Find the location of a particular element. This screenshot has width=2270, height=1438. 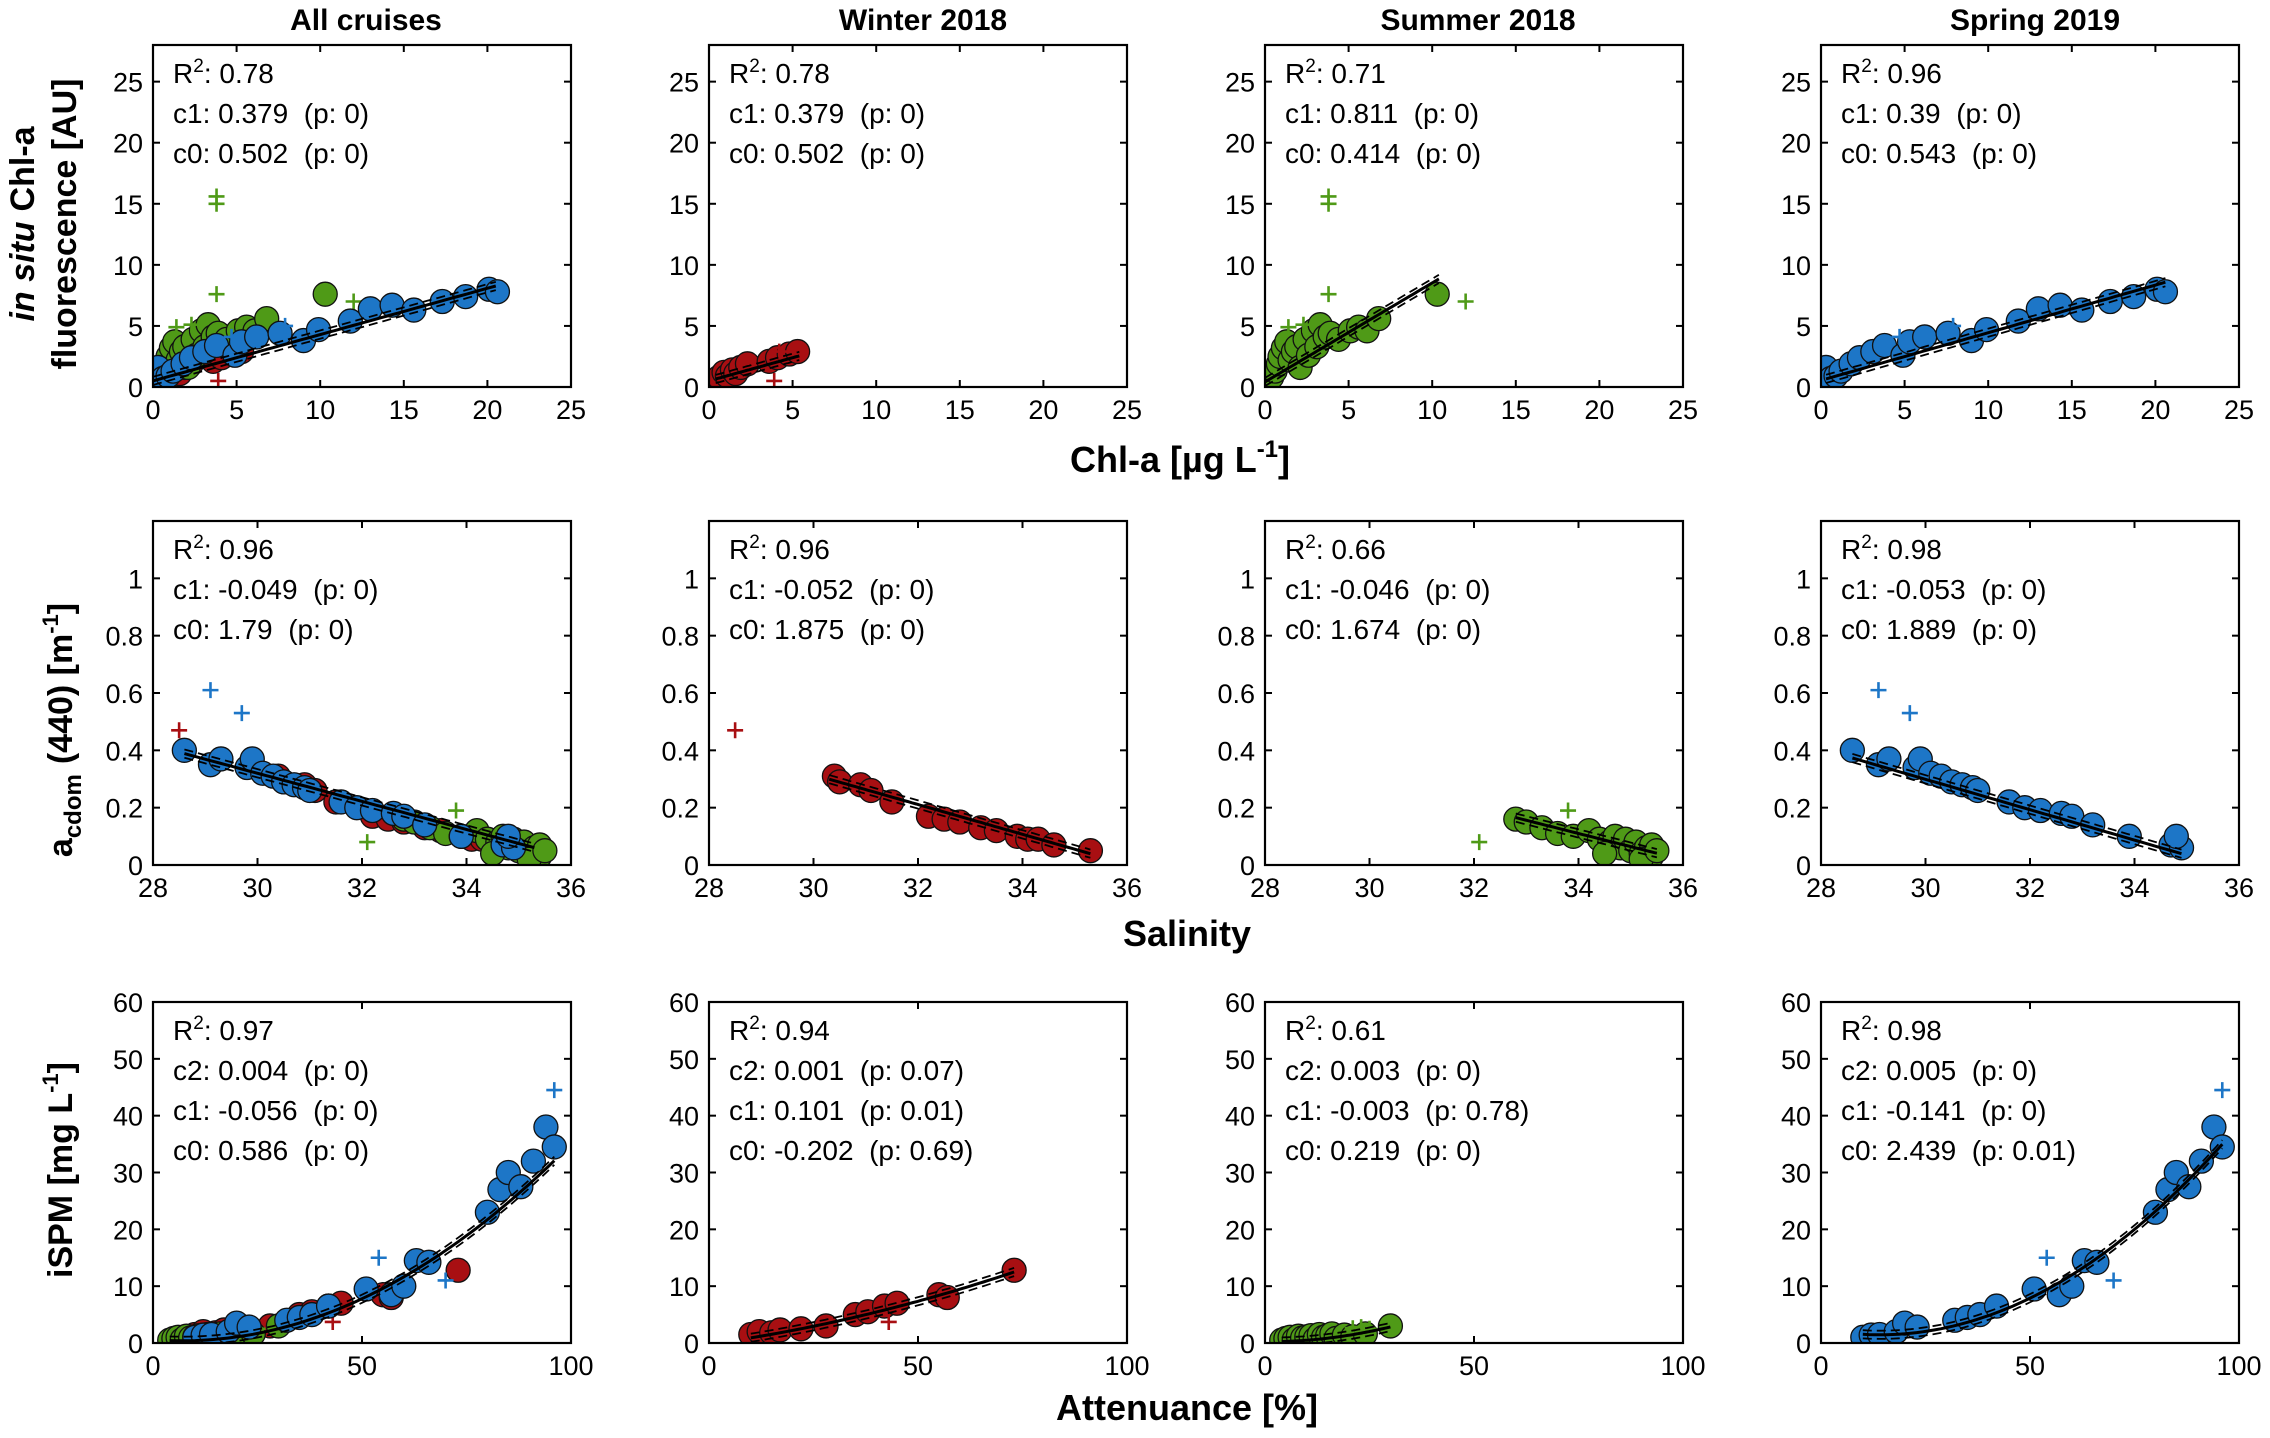

stat-value: : -0.052 (p: 0) is located at coordinates (847, 589).